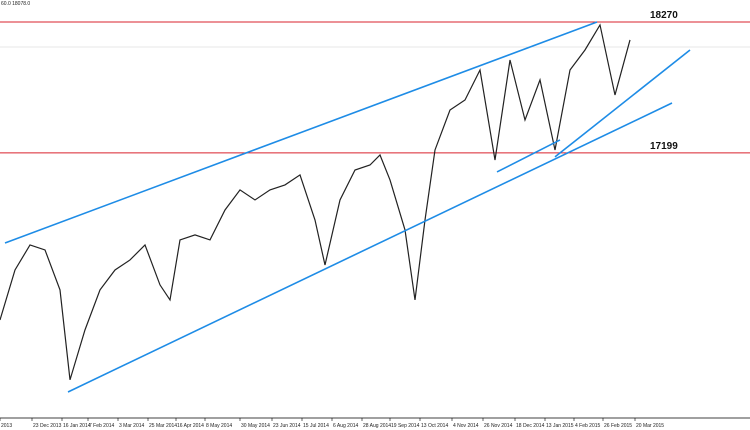  What do you see at coordinates (47, 426) in the screenshot?
I see `x-tick-label: 23 Dec 2013` at bounding box center [47, 426].